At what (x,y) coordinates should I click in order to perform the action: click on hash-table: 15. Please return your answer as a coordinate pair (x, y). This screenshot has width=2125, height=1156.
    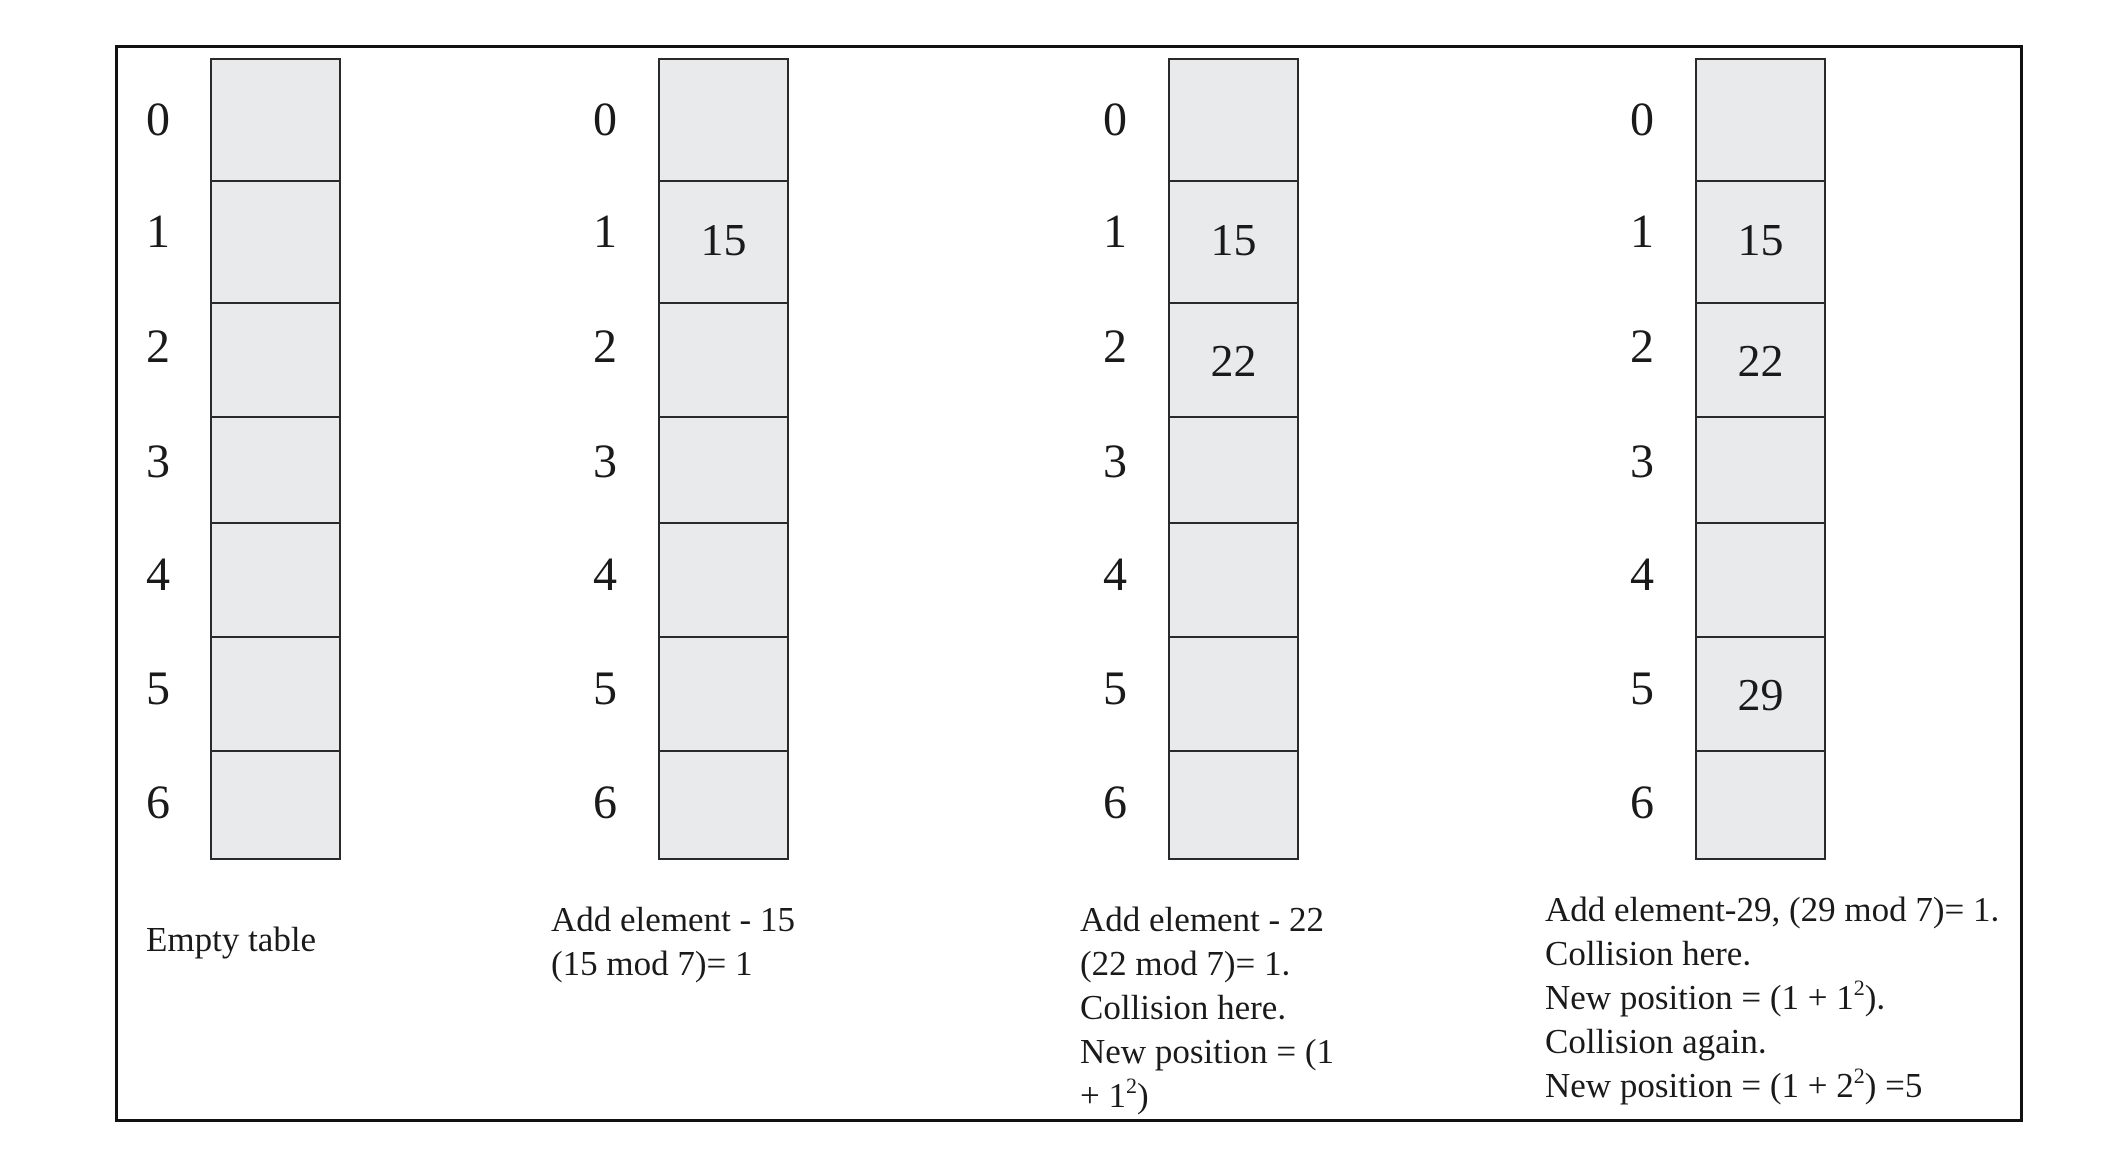
    Looking at the image, I should click on (723, 459).